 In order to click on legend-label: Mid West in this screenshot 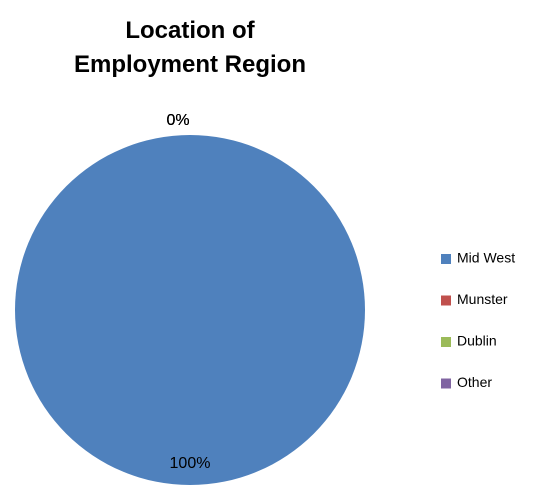, I will do `click(486, 258)`.